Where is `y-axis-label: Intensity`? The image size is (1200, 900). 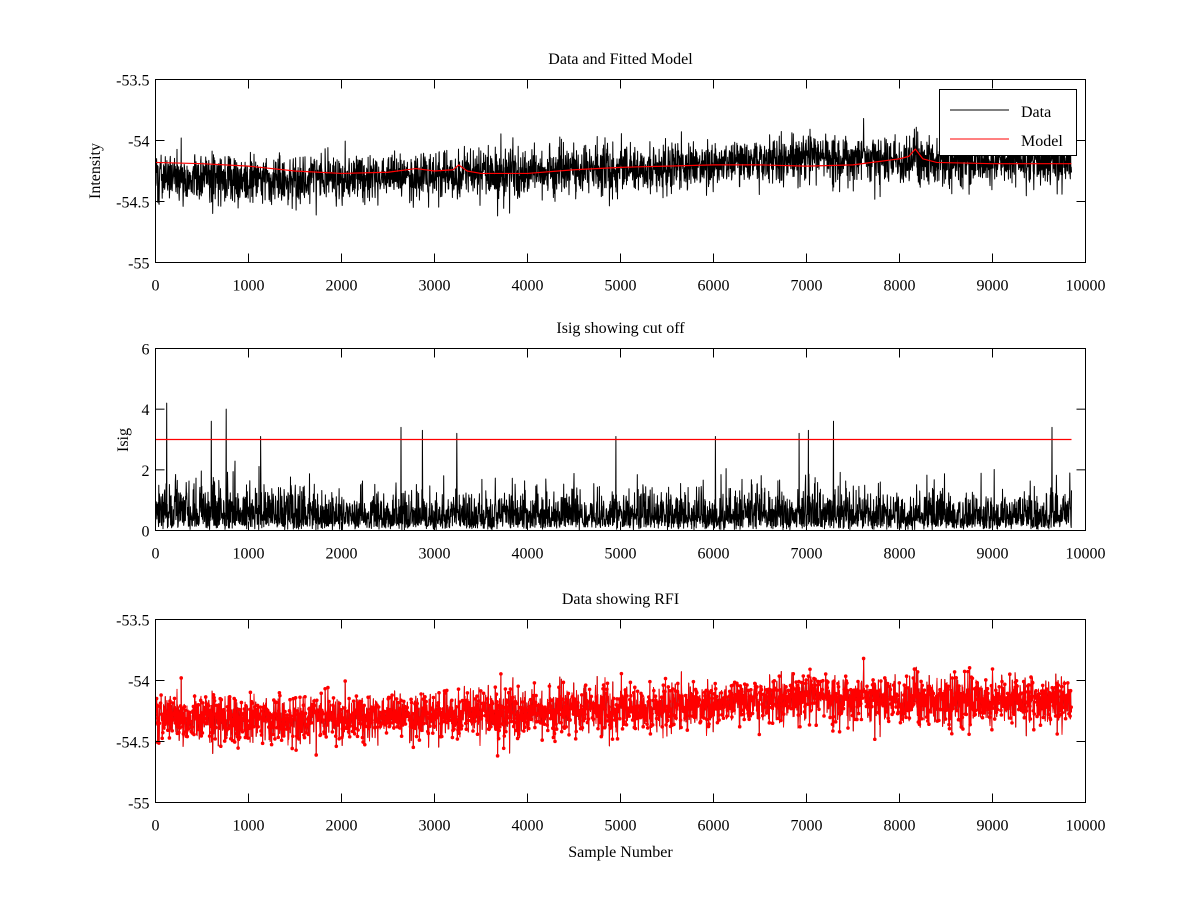 y-axis-label: Intensity is located at coordinates (95, 171).